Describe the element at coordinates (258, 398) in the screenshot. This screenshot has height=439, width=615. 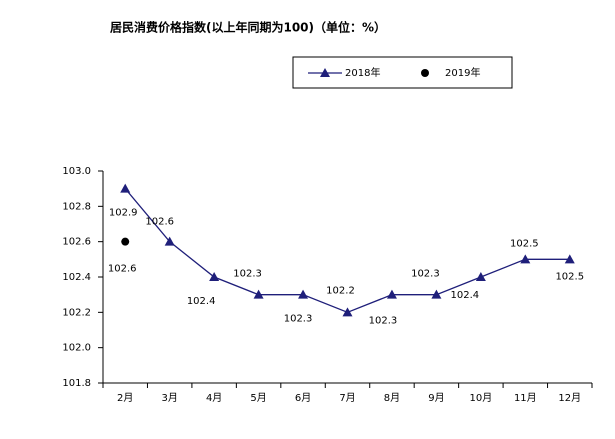
I see `x-tick-label: 5月` at that location.